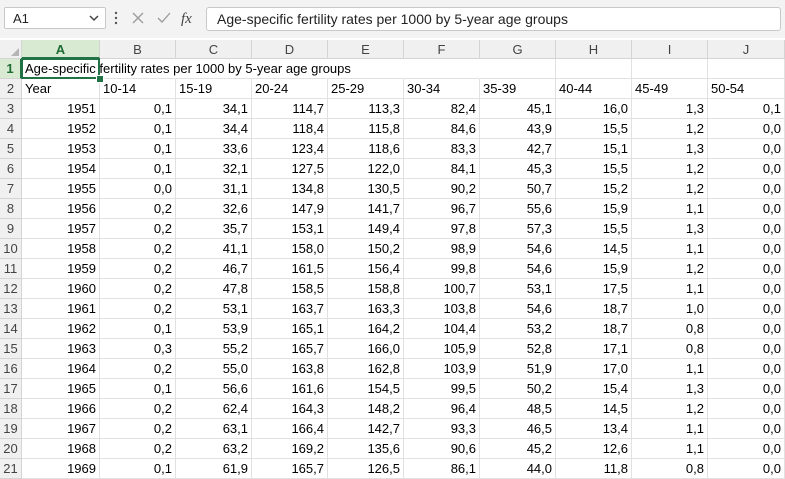  What do you see at coordinates (61, 249) in the screenshot?
I see `data-cell: 1958` at bounding box center [61, 249].